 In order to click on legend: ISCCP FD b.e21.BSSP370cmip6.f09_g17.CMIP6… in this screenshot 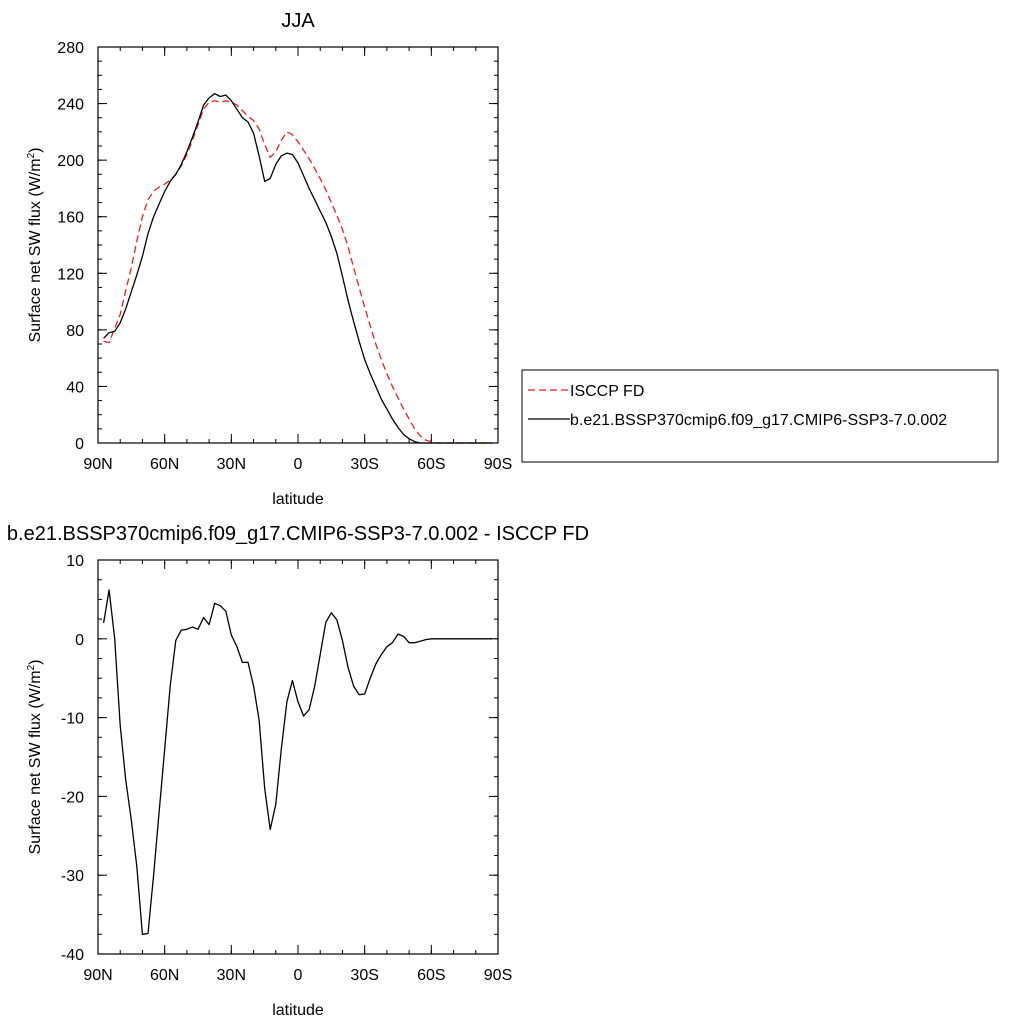, I will do `click(760, 416)`.